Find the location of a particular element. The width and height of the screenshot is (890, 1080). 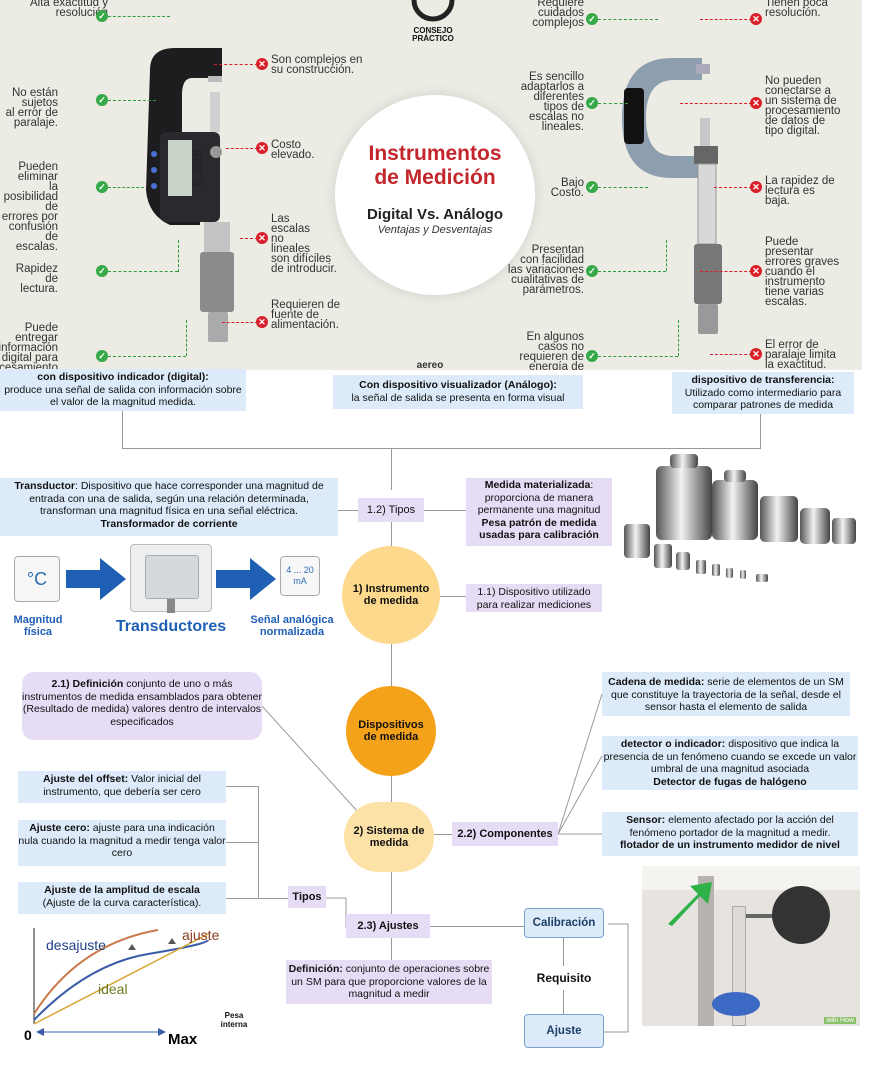

subtitle-2: Ventajas y Desventajas is located at coordinates (435, 230).